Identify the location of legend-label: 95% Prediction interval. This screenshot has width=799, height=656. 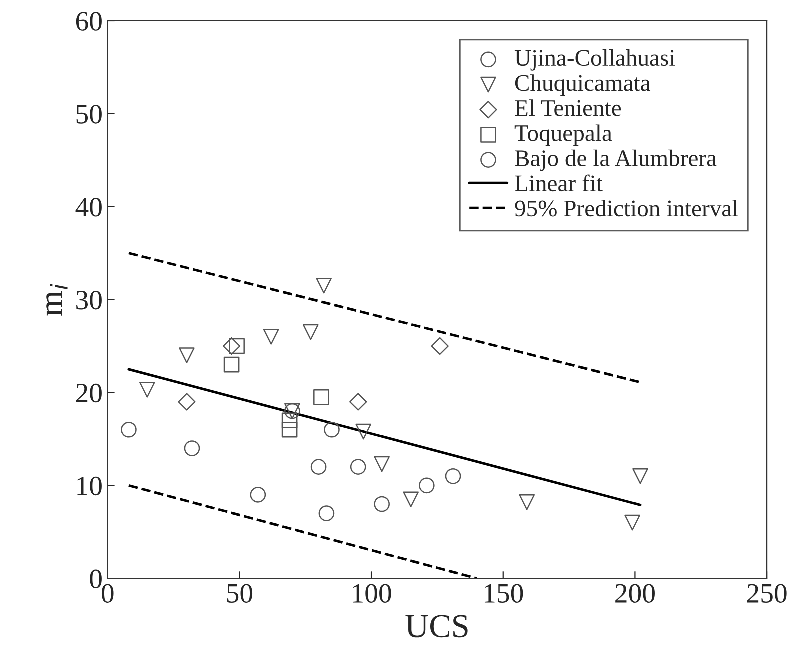
(626, 208).